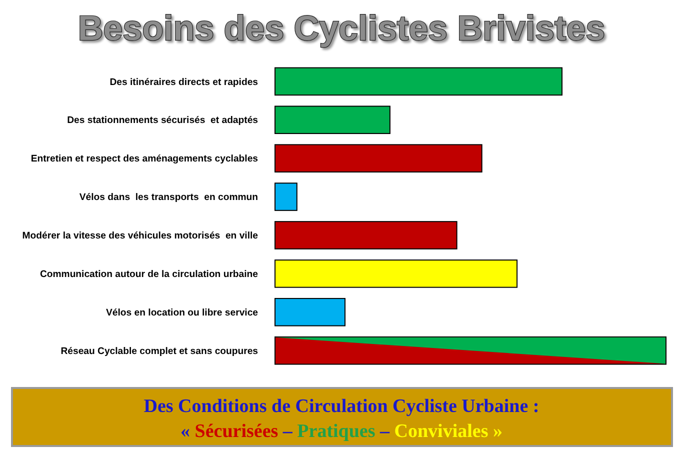 The height and width of the screenshot is (449, 683). Describe the element at coordinates (341, 431) in the screenshot. I see `text: « Sécurisées – Pratiques – Conviviales »` at that location.